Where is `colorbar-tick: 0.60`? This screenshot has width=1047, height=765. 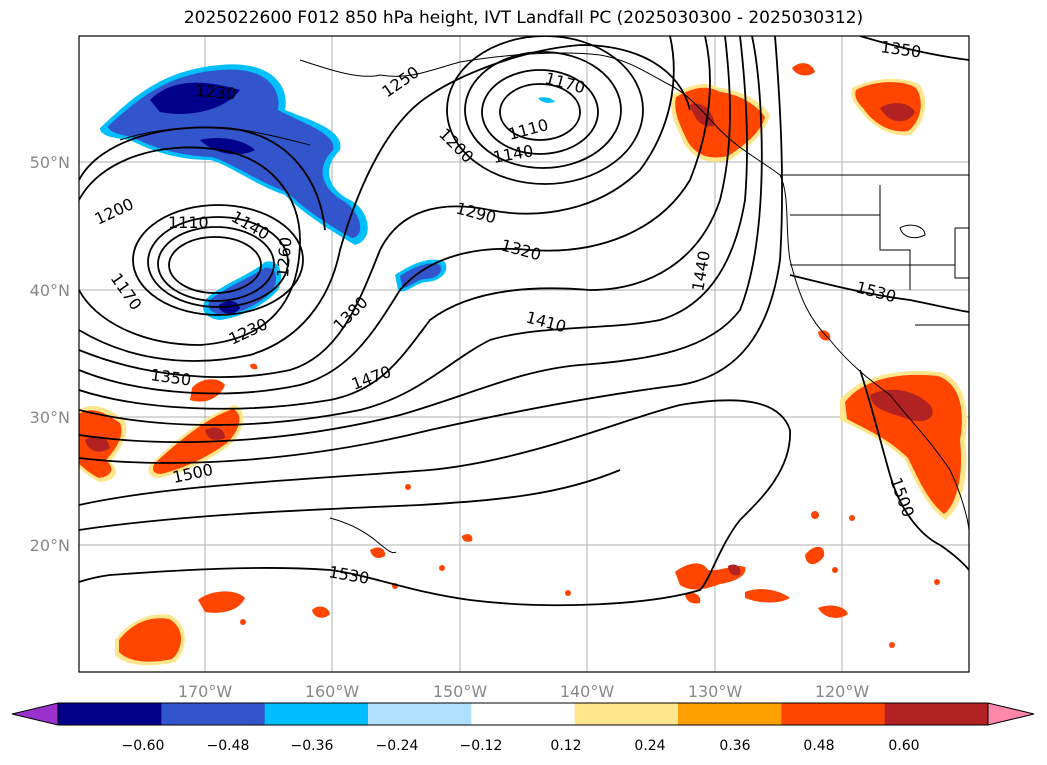 colorbar-tick: 0.60 is located at coordinates (903, 746).